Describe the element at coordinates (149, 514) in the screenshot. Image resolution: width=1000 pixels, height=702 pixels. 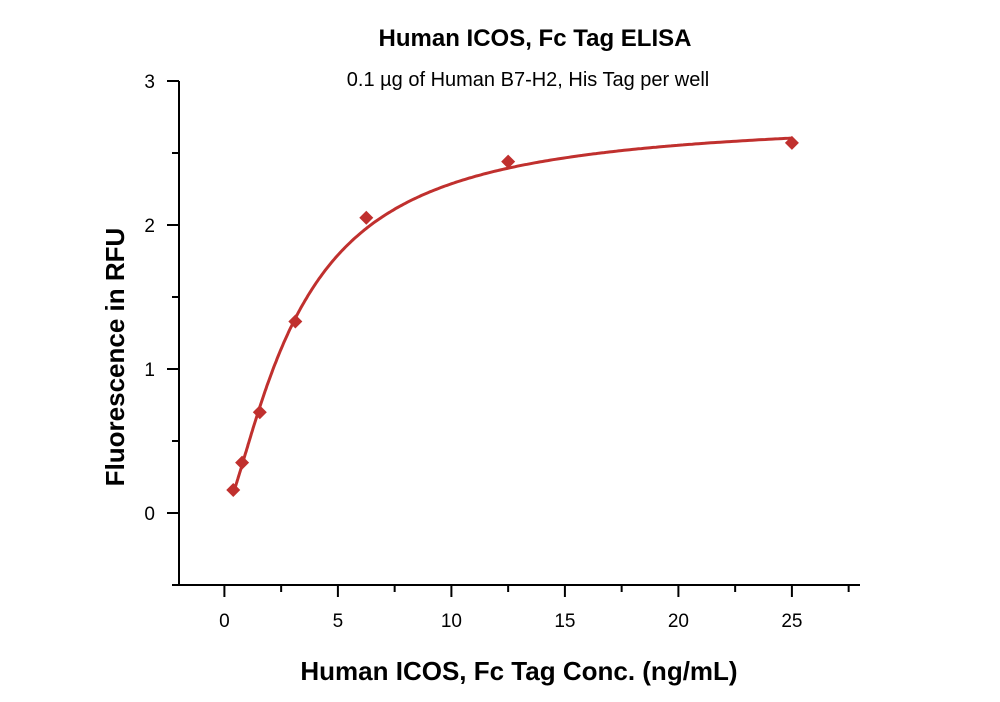
I see `y-tick-label: 0` at that location.